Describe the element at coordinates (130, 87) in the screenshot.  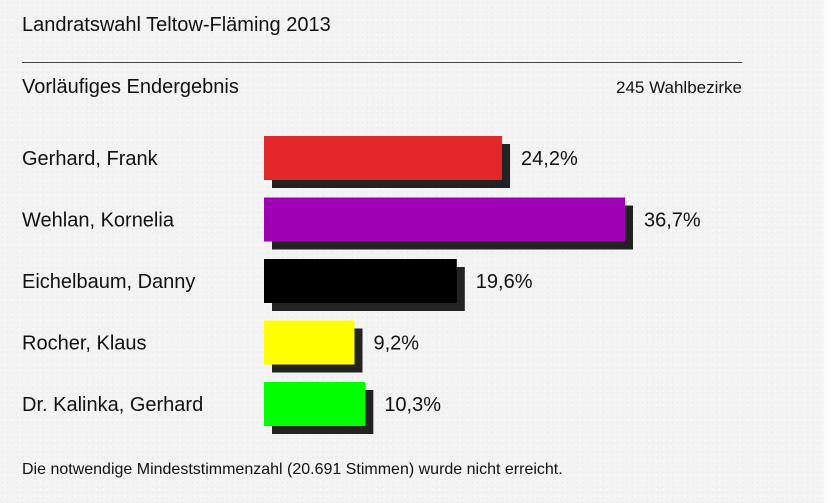
I see `chart-subtitle: Vorläufiges Endergebnis` at that location.